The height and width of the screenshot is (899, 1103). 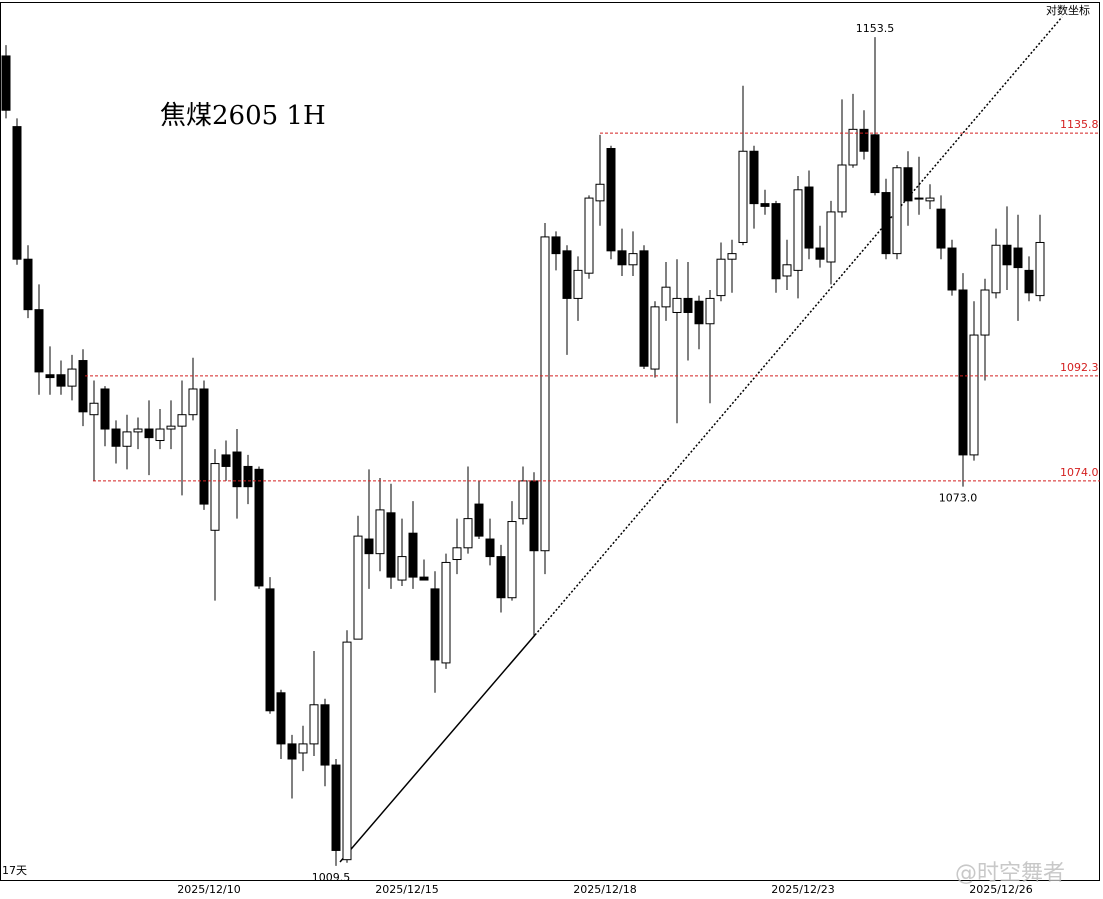 I want to click on trend-line, so click(x=437, y=748).